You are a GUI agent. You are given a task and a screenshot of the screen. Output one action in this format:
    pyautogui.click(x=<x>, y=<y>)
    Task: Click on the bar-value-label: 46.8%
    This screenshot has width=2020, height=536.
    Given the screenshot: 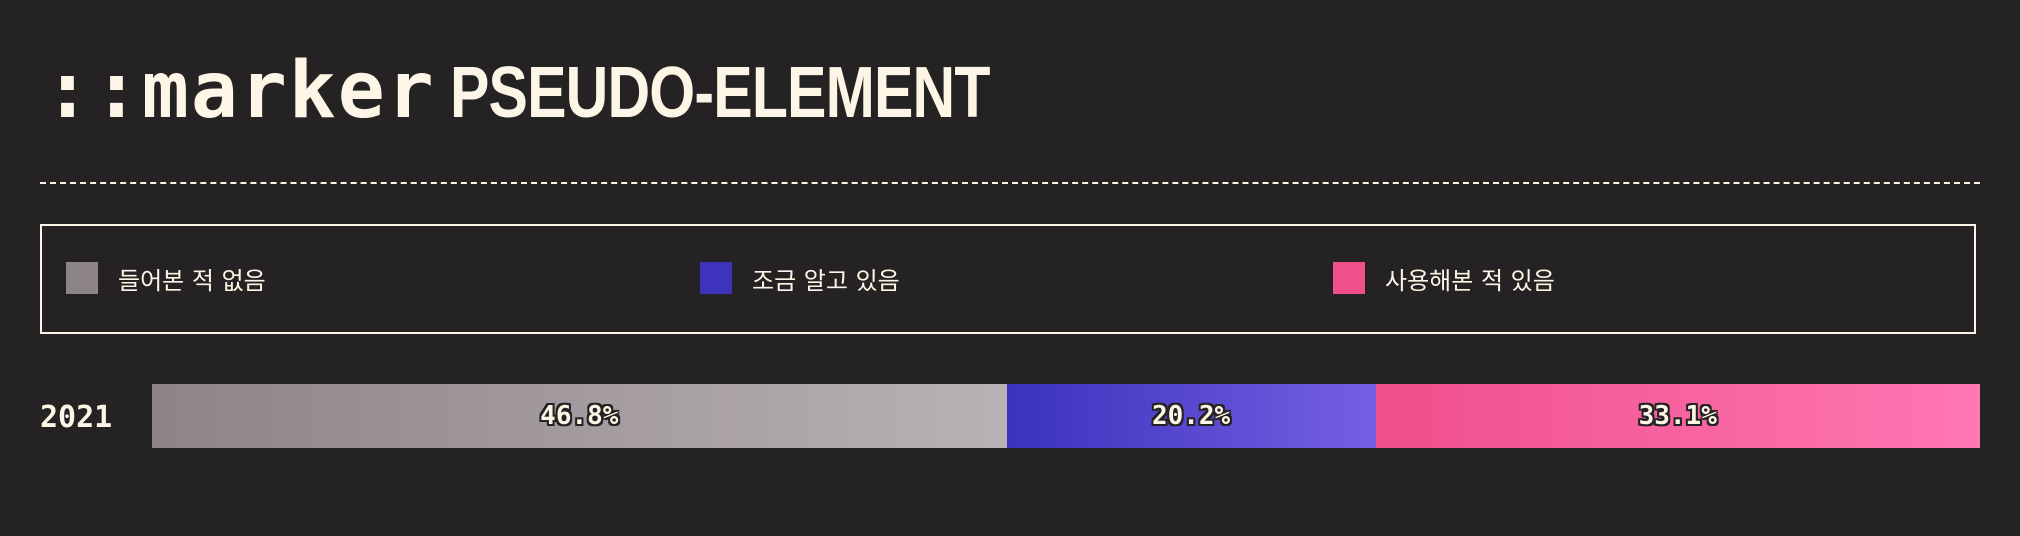 What is the action you would take?
    pyautogui.click(x=579, y=416)
    